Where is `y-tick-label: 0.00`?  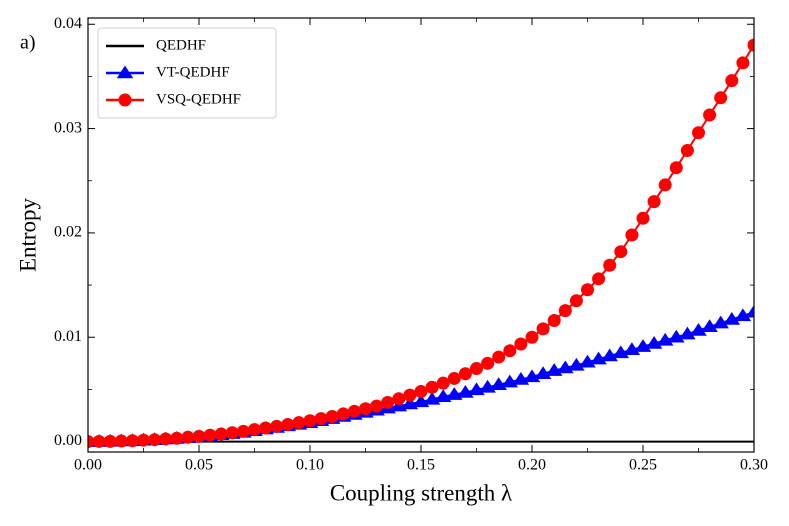
y-tick-label: 0.00 is located at coordinates (68, 440).